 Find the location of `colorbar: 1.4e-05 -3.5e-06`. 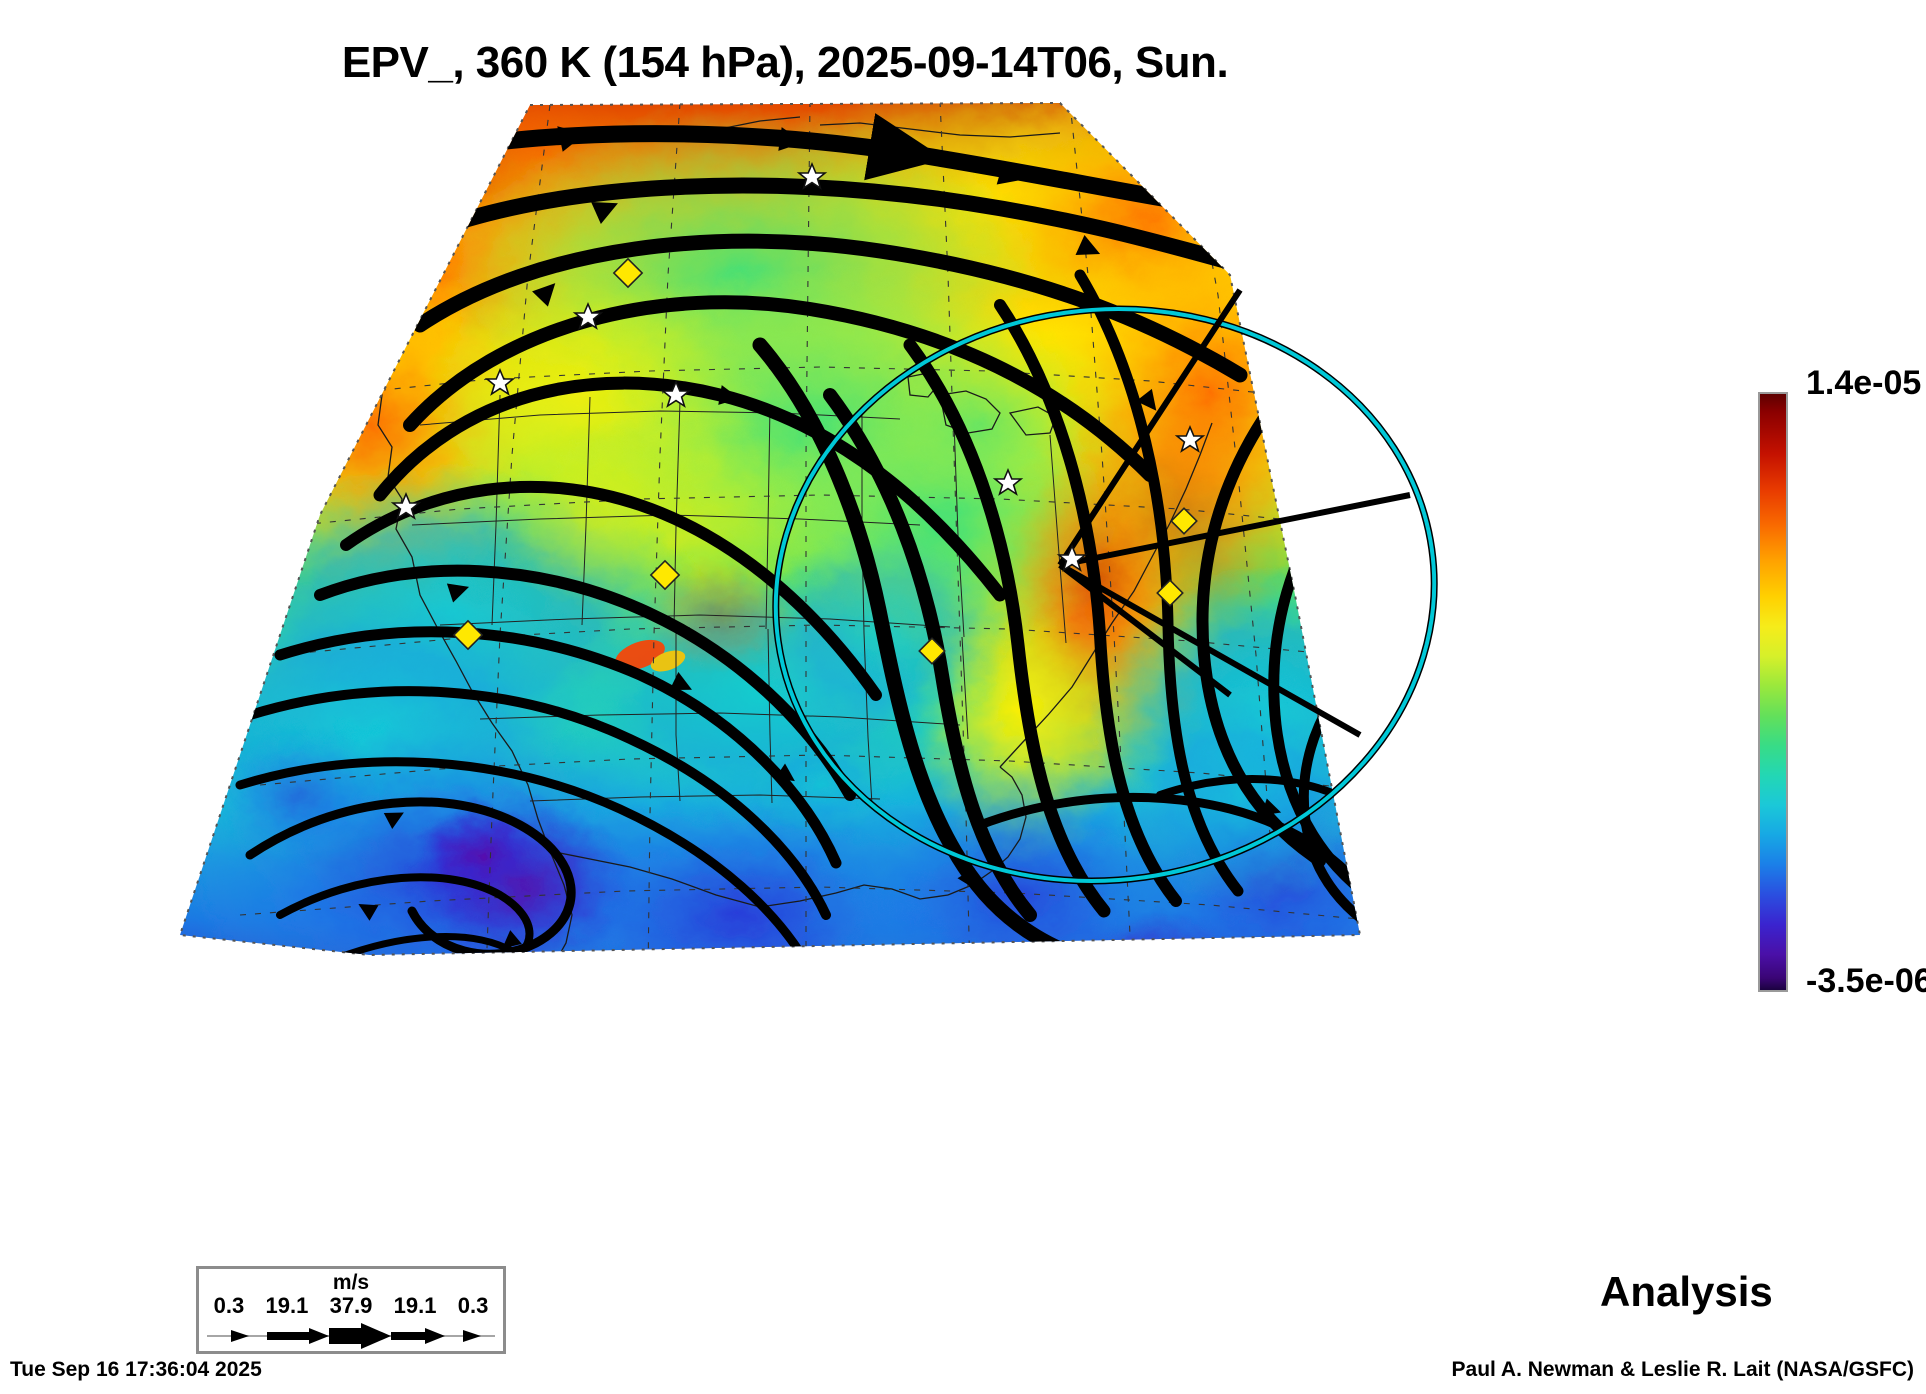

colorbar: 1.4e-05 -3.5e-06 is located at coordinates (1842, 682).